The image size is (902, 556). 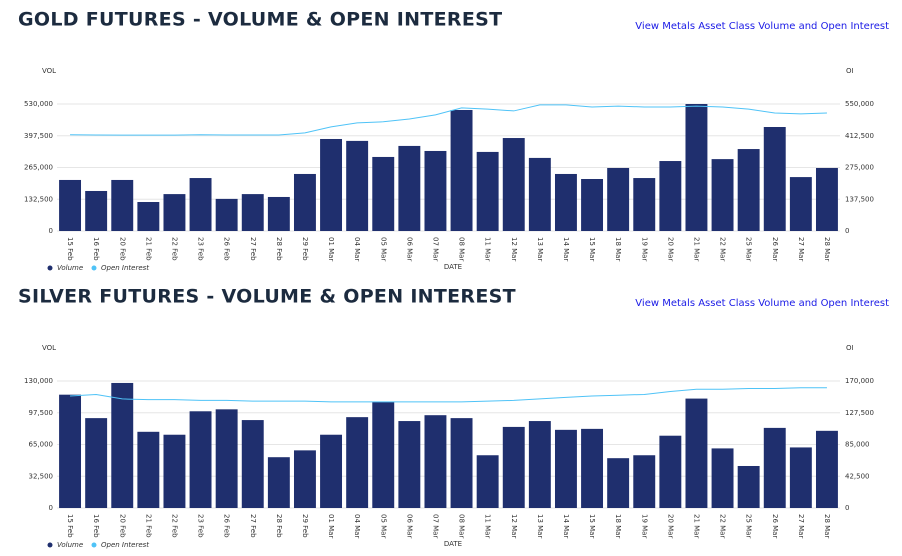 What do you see at coordinates (41, 413) in the screenshot?
I see `y-tick-label: 97,500` at bounding box center [41, 413].